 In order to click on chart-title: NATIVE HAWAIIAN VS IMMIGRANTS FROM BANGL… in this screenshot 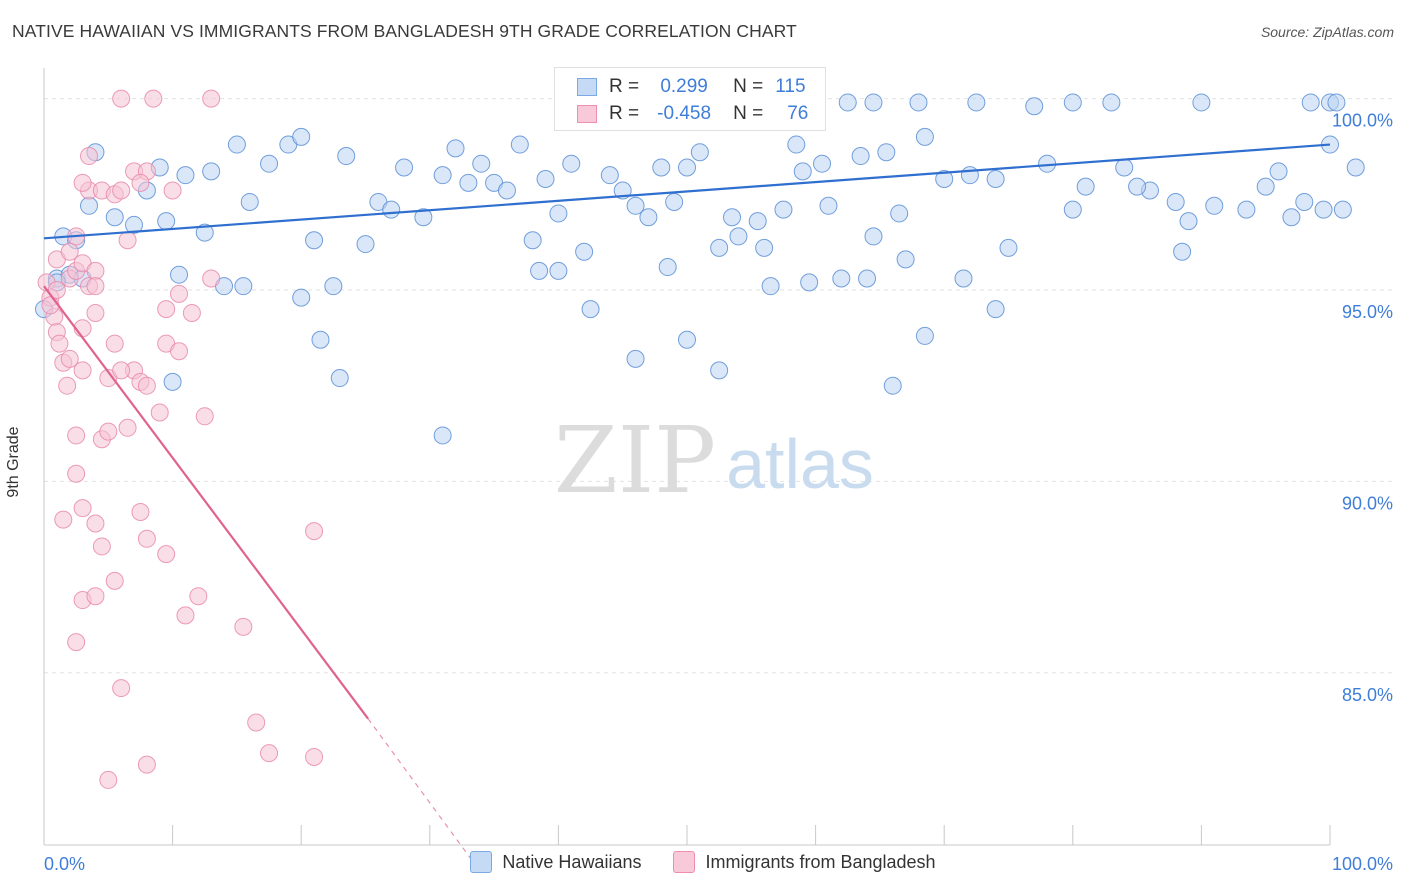, I will do `click(404, 31)`.